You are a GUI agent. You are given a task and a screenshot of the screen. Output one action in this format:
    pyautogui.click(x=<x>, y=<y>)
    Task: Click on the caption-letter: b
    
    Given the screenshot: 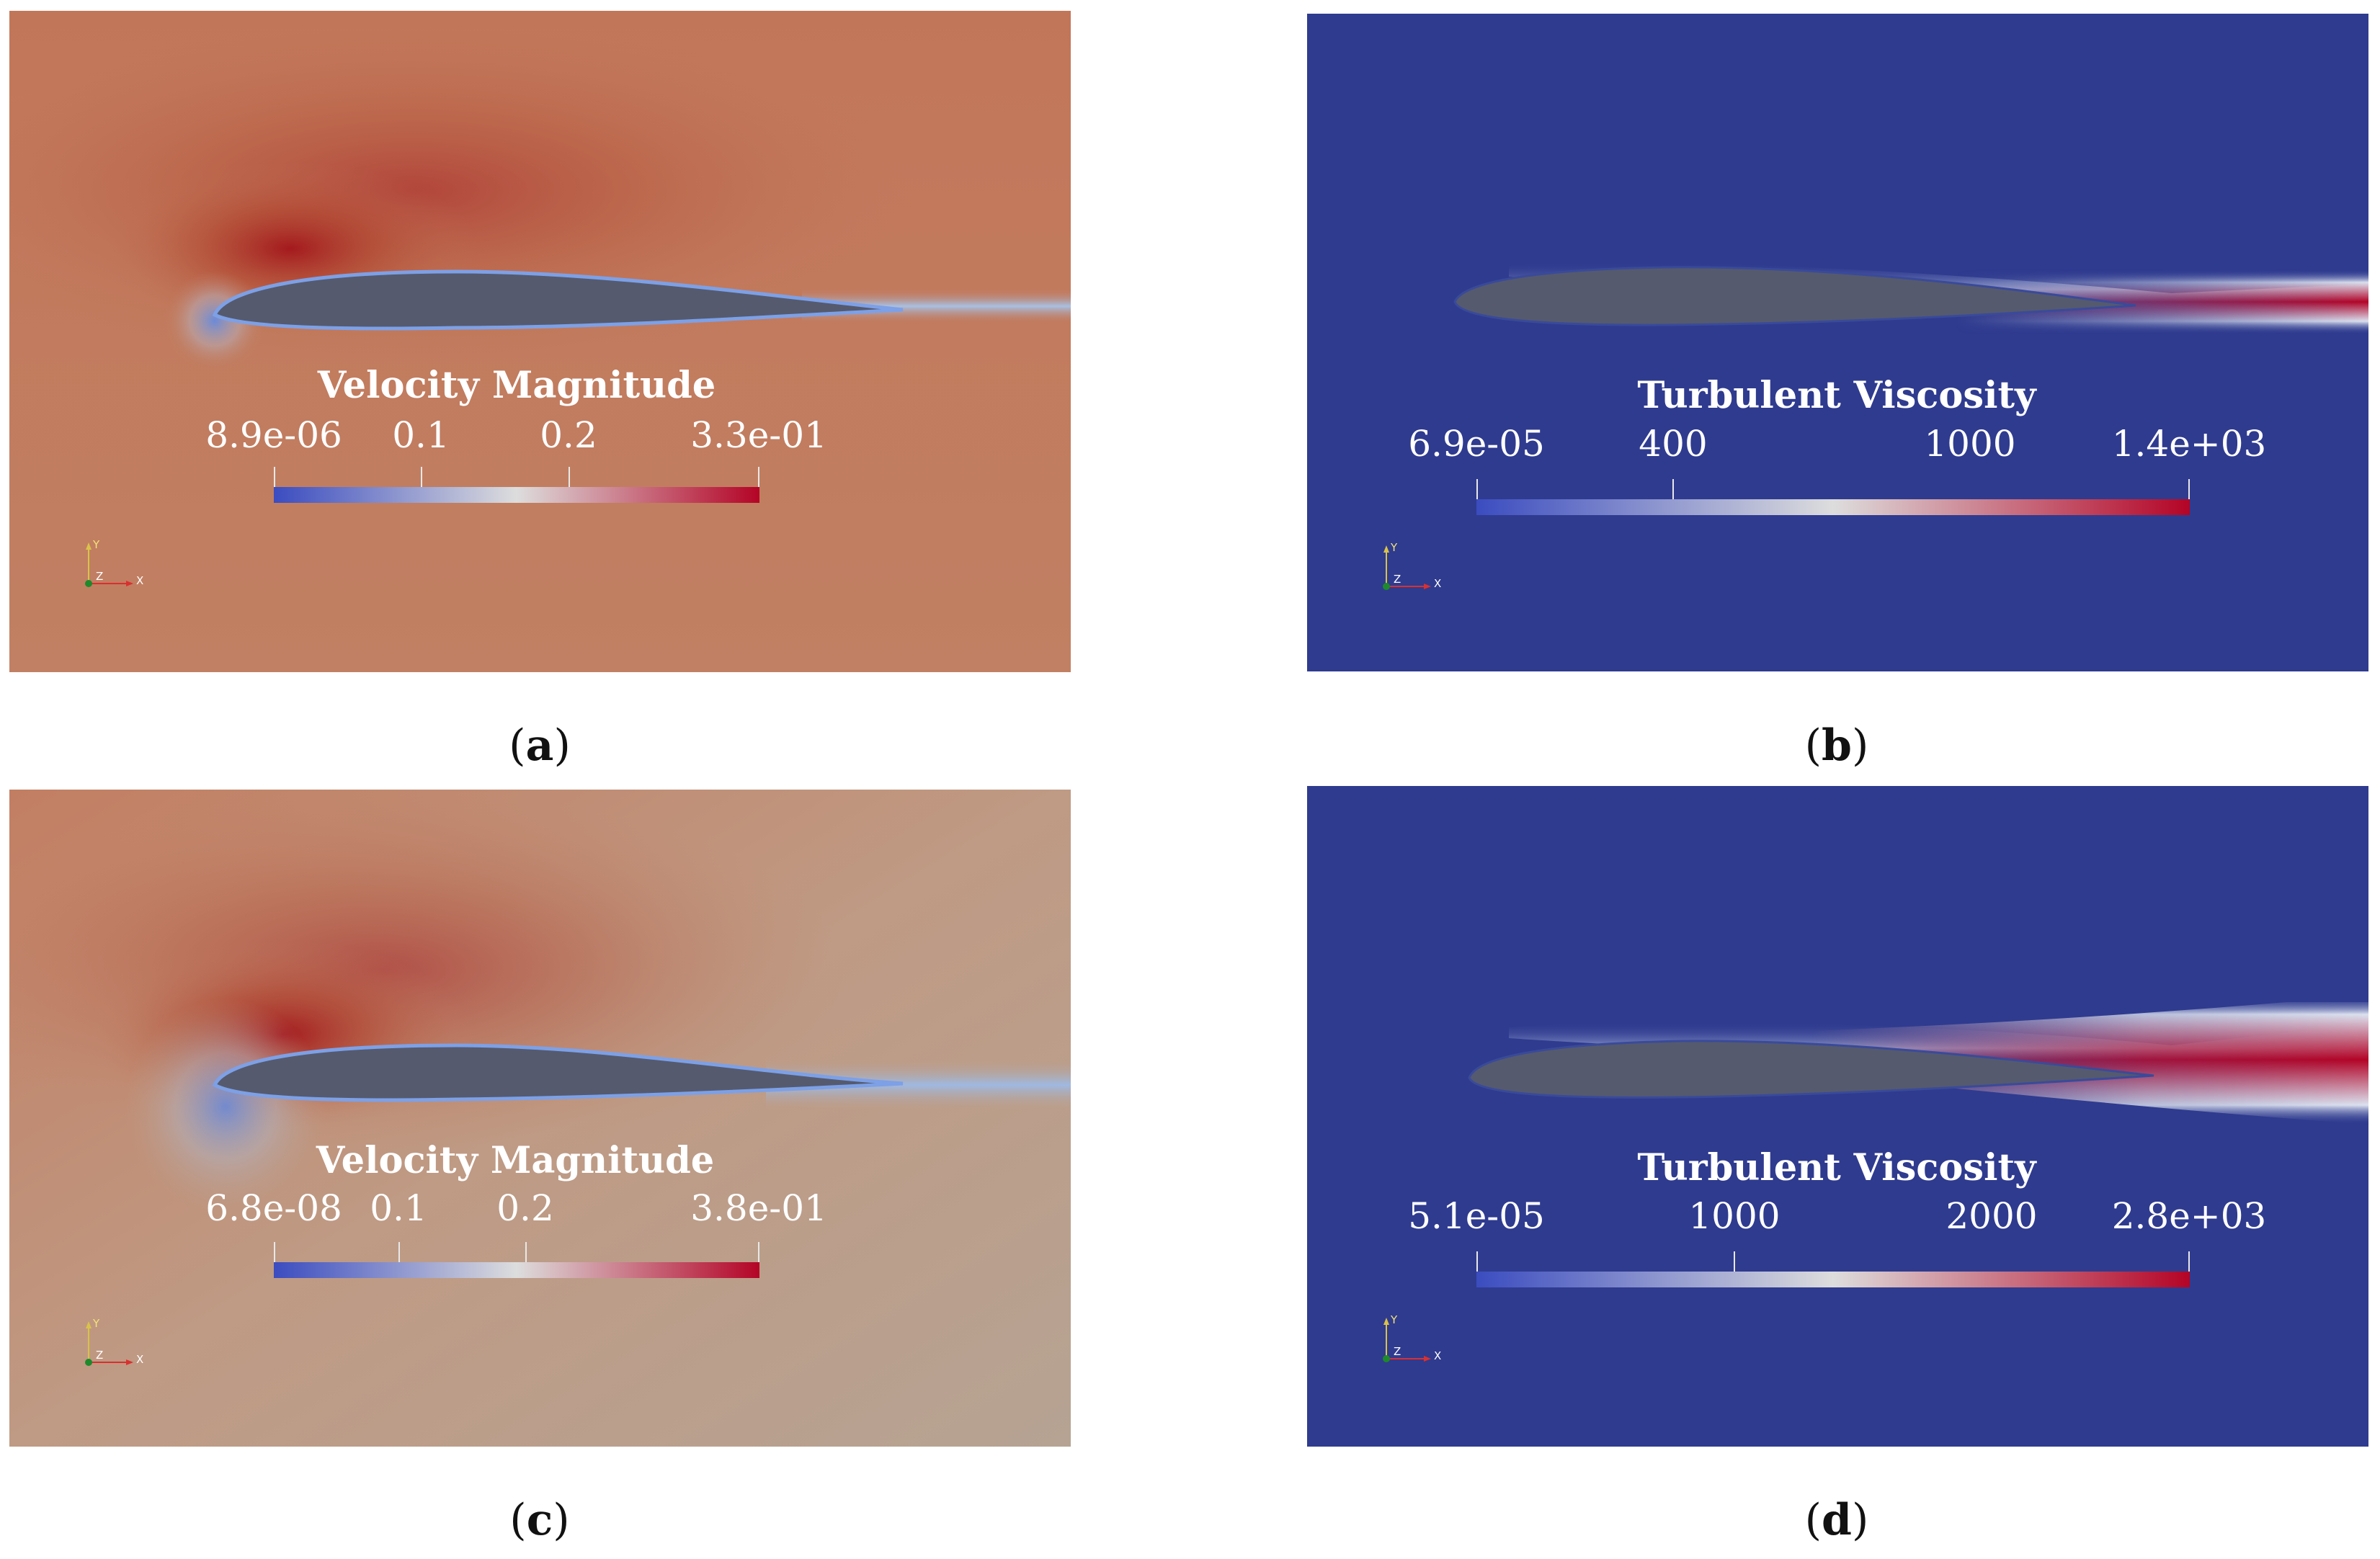 What is the action you would take?
    pyautogui.click(x=1837, y=745)
    